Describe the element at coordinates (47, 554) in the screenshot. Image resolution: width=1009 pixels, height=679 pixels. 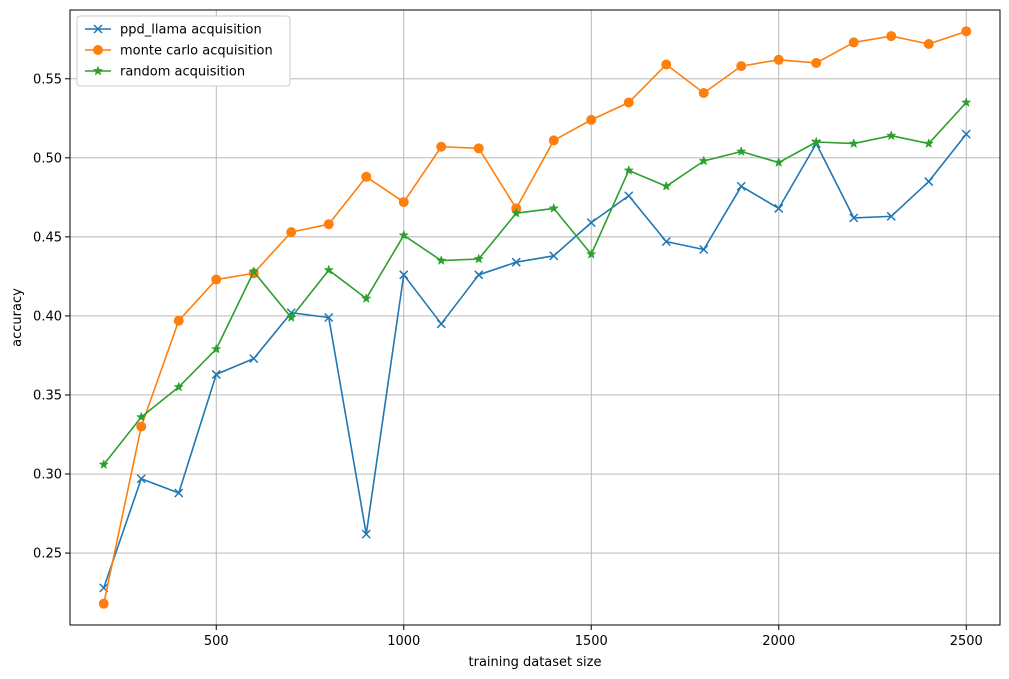
I see `y-tick-label: 0.25` at that location.